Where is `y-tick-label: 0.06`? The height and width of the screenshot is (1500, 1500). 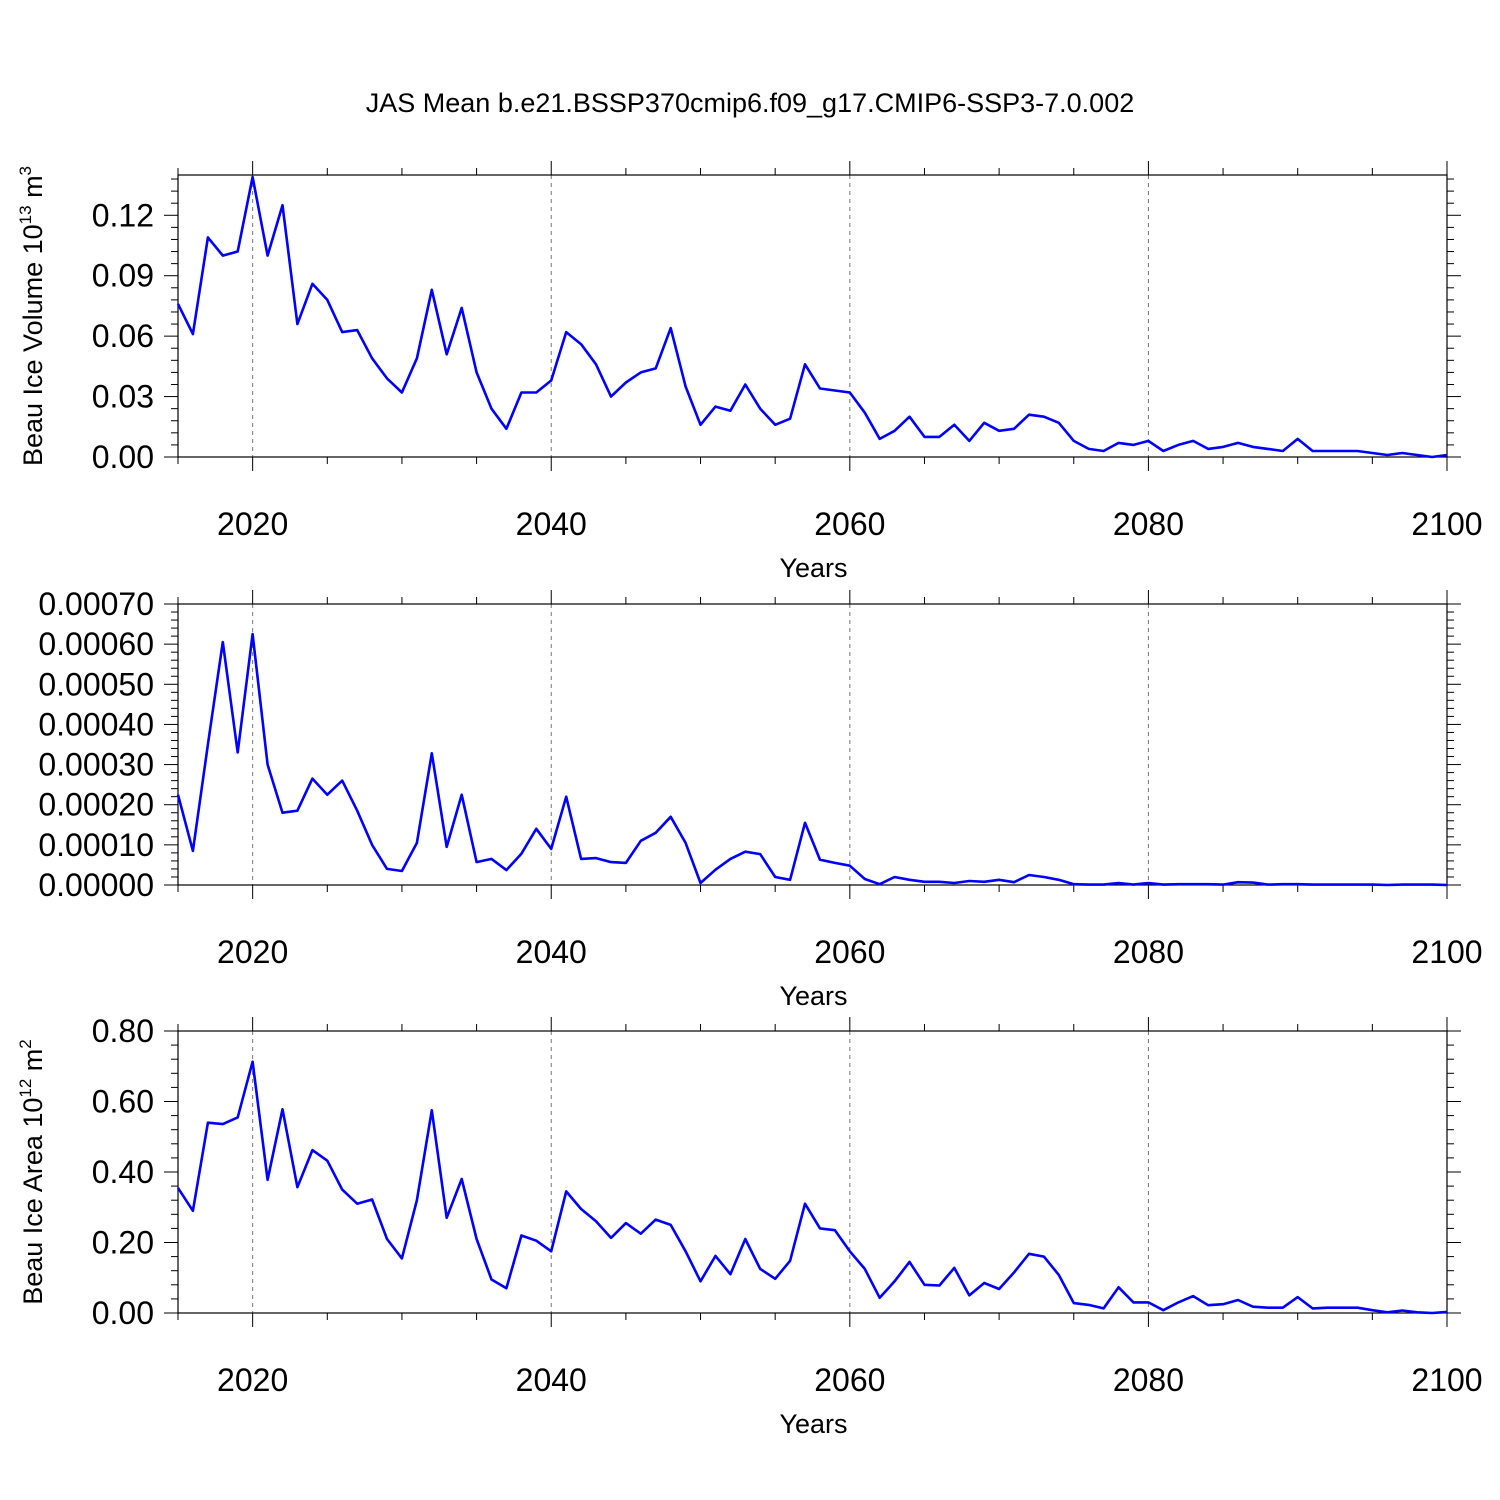 y-tick-label: 0.06 is located at coordinates (123, 336).